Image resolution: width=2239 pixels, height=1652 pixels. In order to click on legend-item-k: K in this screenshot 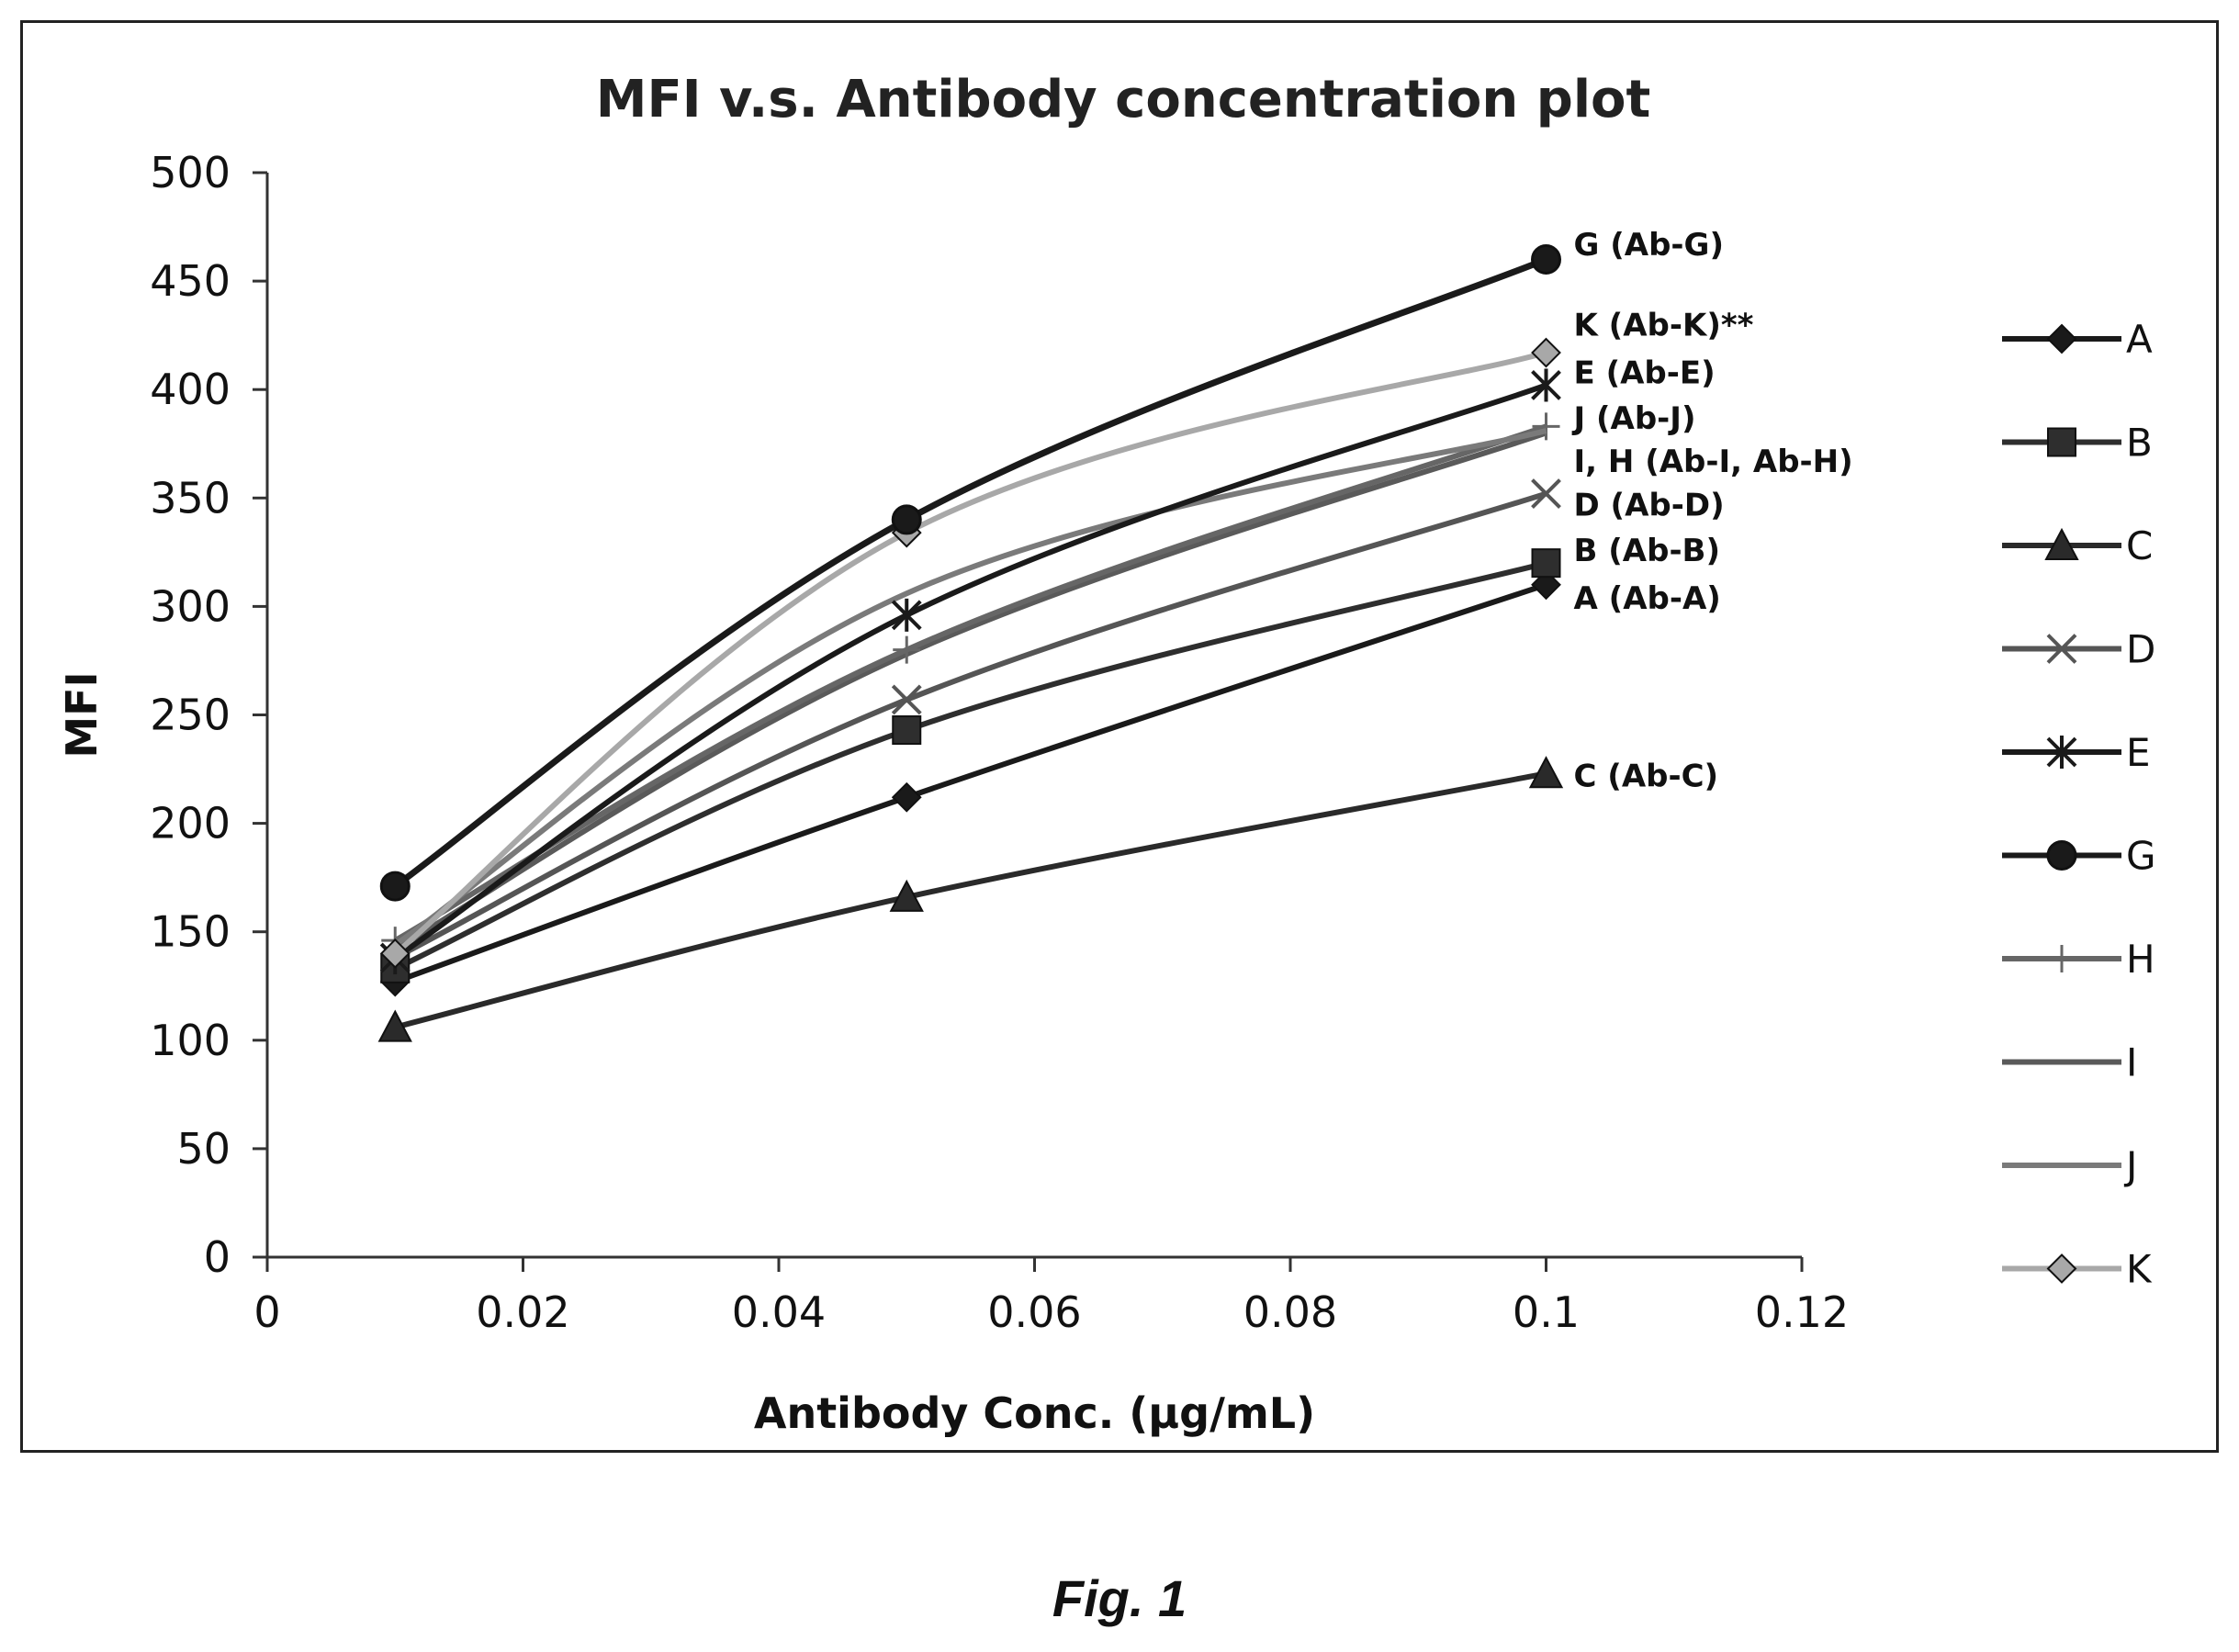, I will do `click(2077, 1269)`.